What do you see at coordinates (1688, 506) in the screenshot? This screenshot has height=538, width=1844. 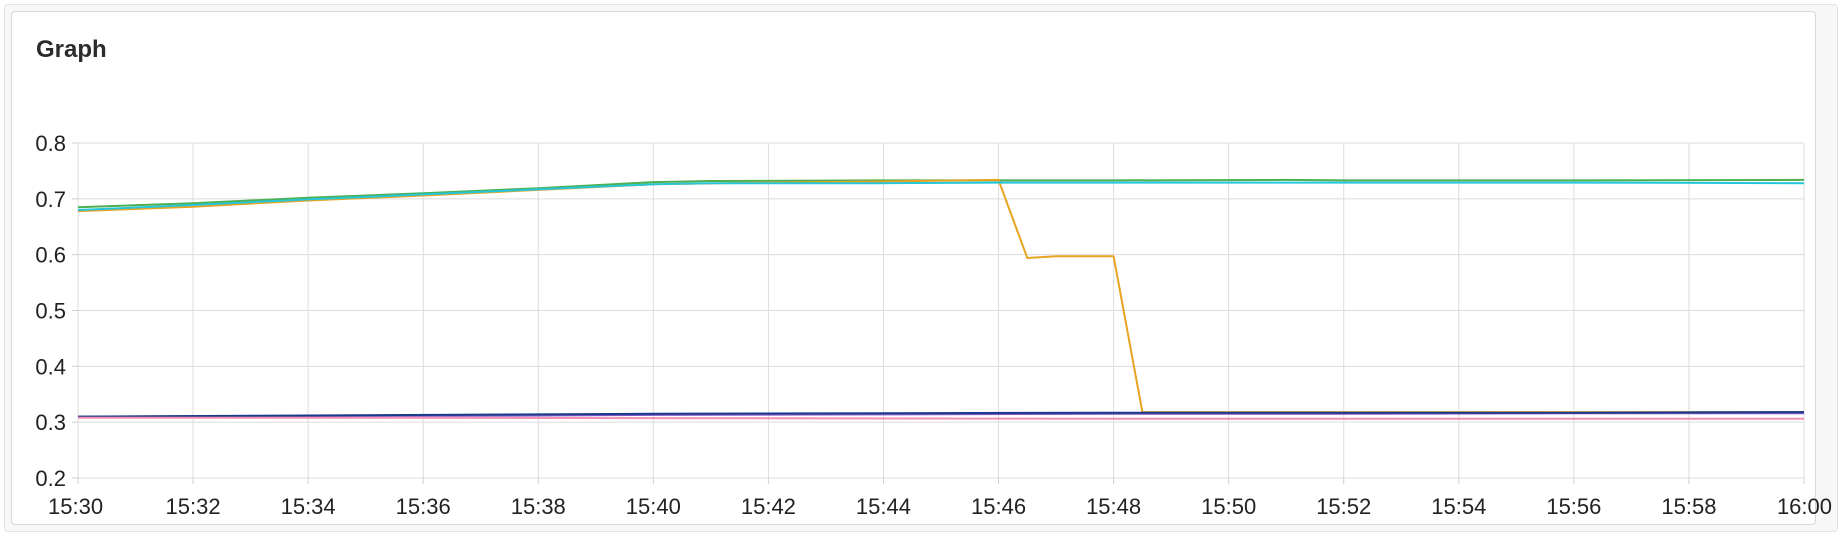 I see `x-tick-label: 15:58` at bounding box center [1688, 506].